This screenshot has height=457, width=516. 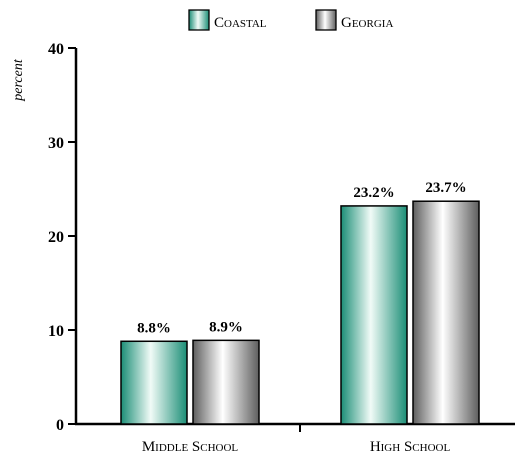 What do you see at coordinates (367, 23) in the screenshot?
I see `legend-label-georgia: Georgia` at bounding box center [367, 23].